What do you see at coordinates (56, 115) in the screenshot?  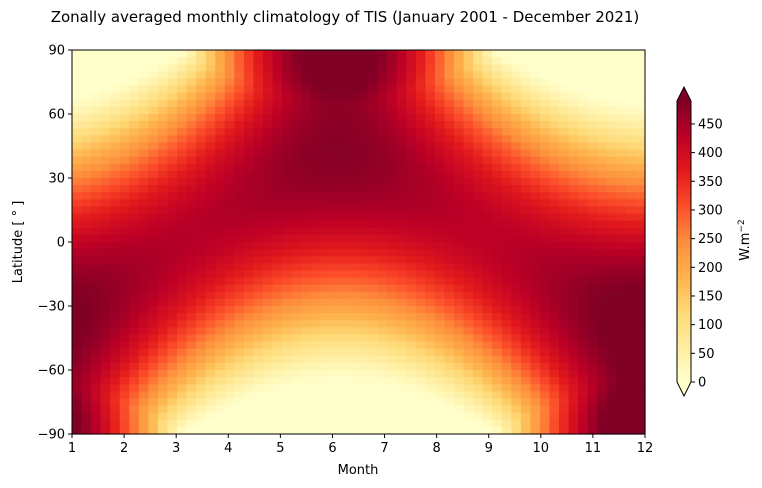 I see `y-tick-label: 60` at bounding box center [56, 115].